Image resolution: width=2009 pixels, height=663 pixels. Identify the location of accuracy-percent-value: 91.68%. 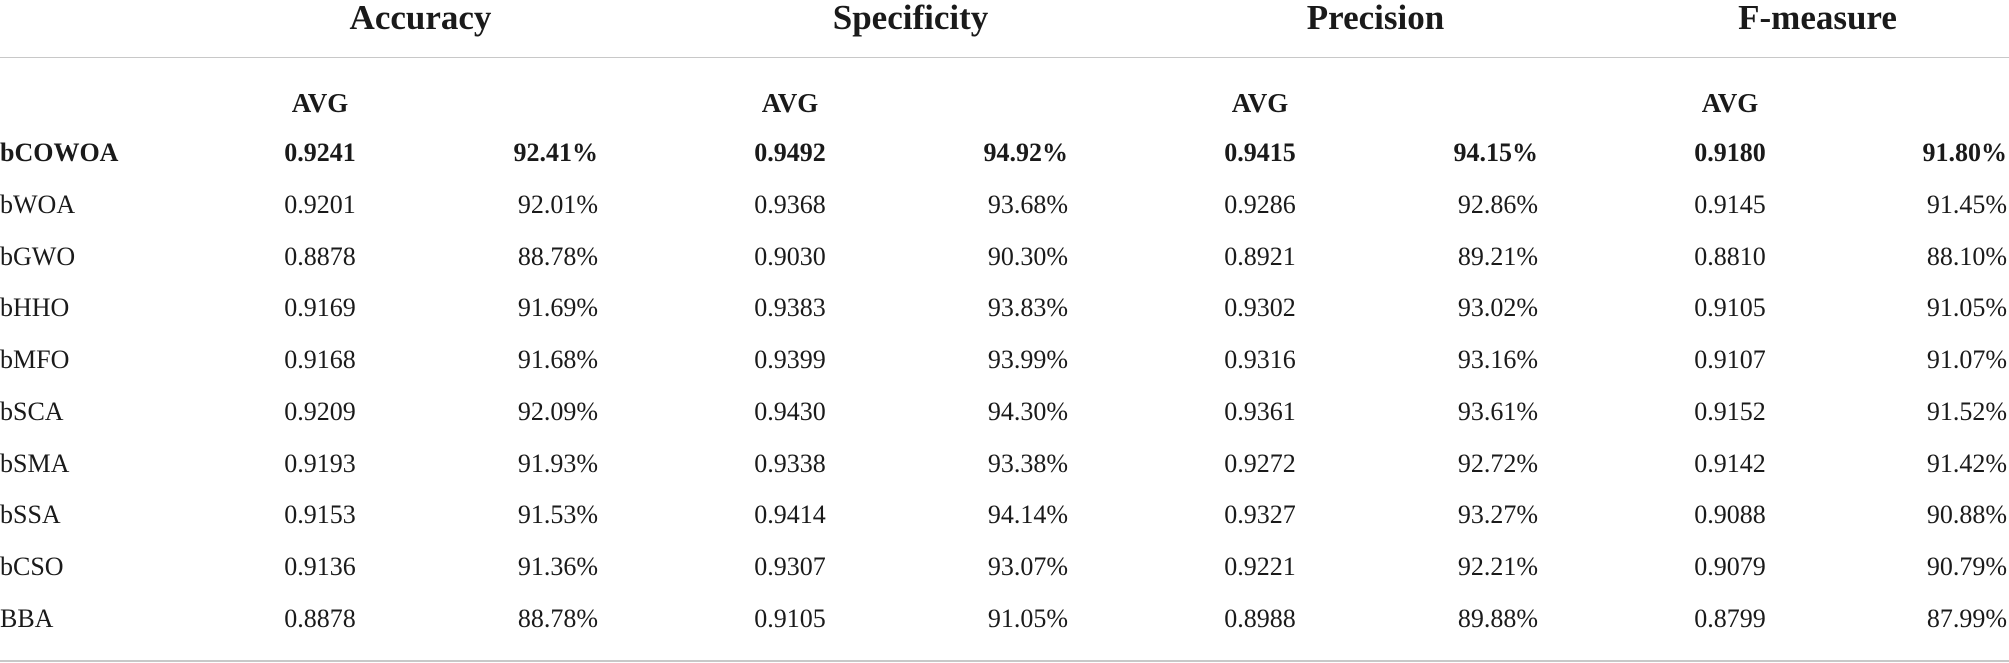
(557, 359).